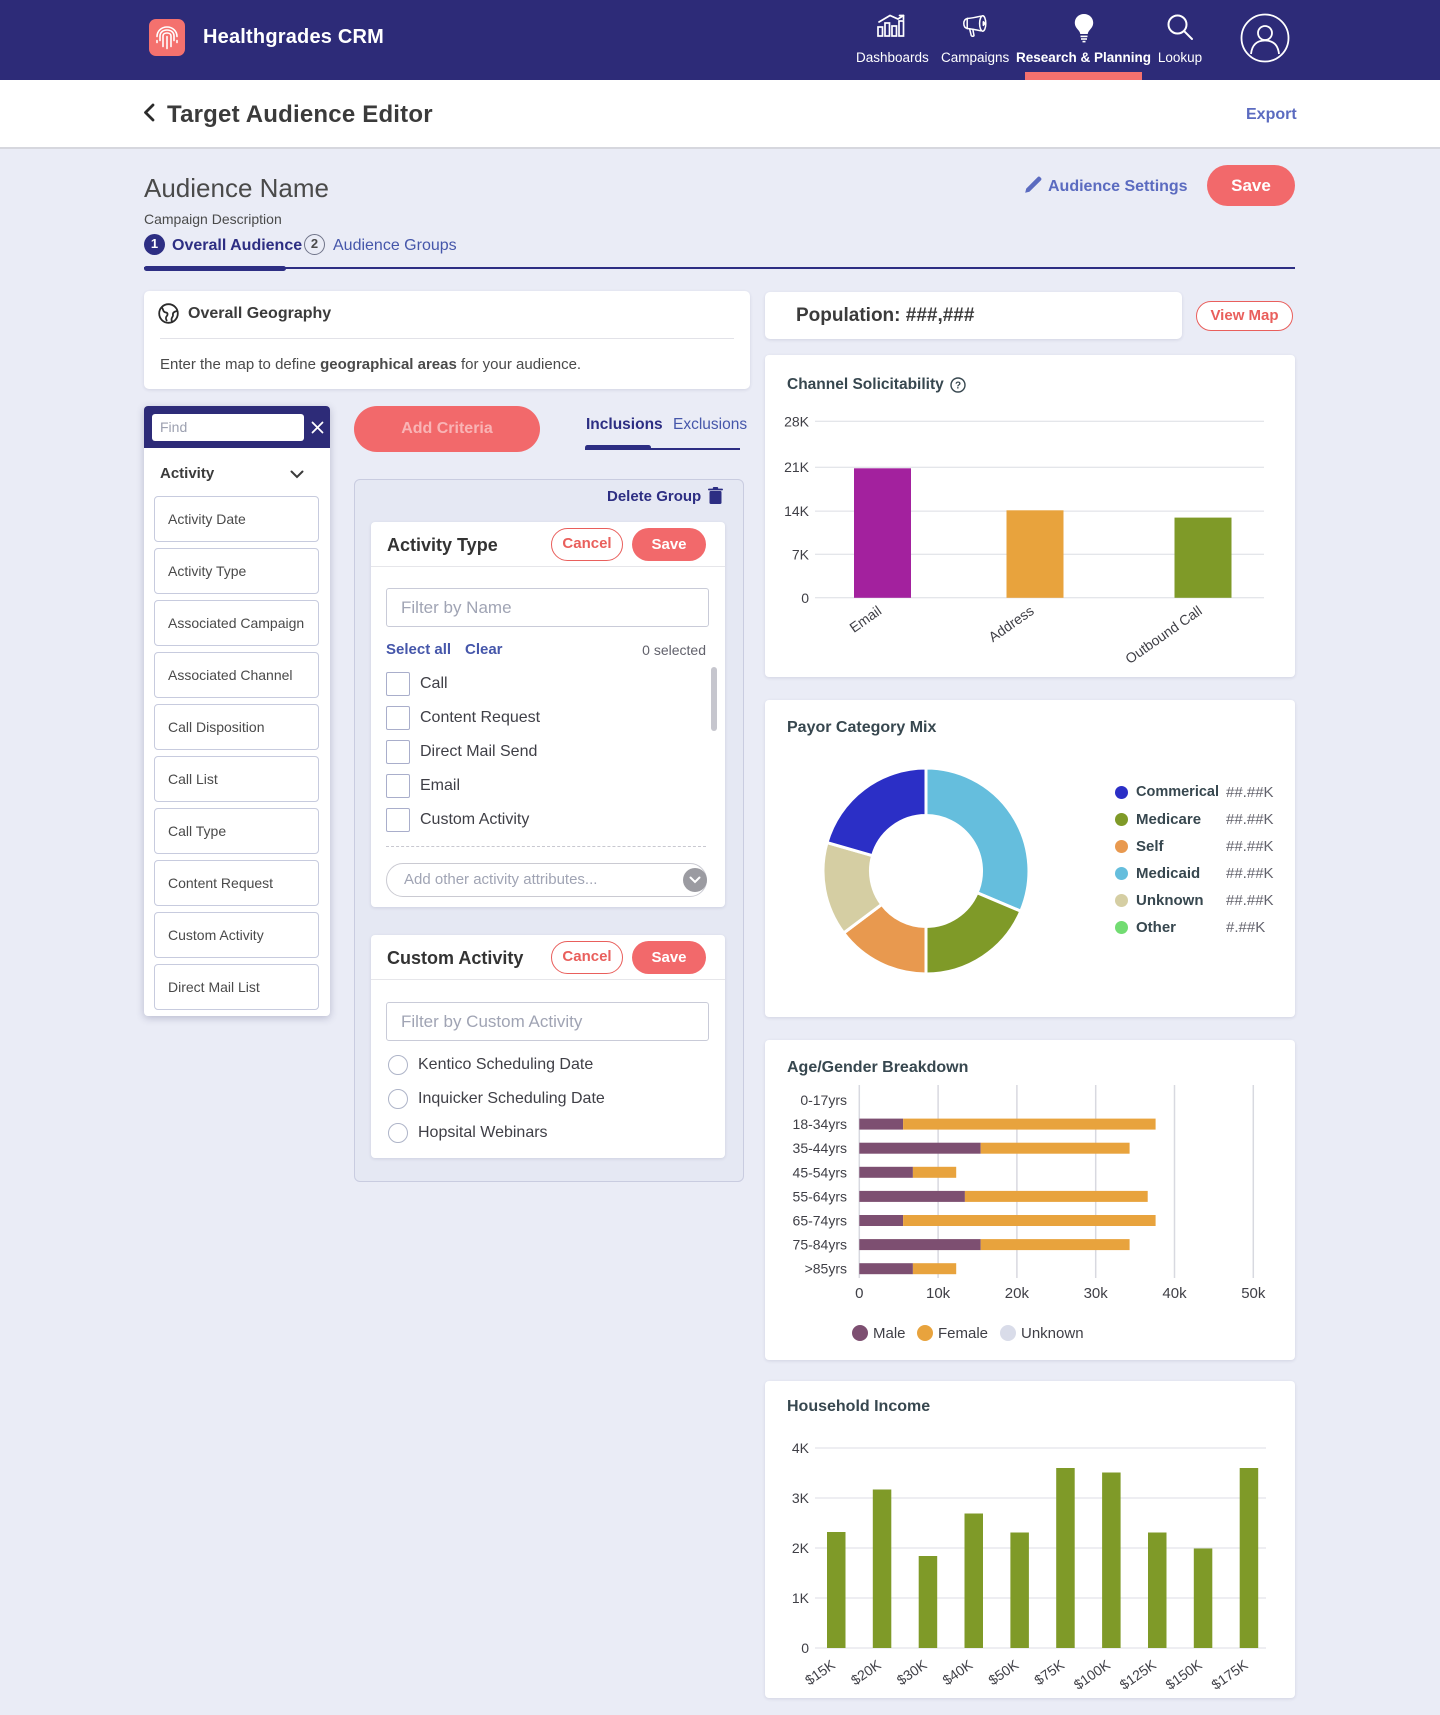  Describe the element at coordinates (797, 511) in the screenshot. I see `svg-text: 14K` at that location.